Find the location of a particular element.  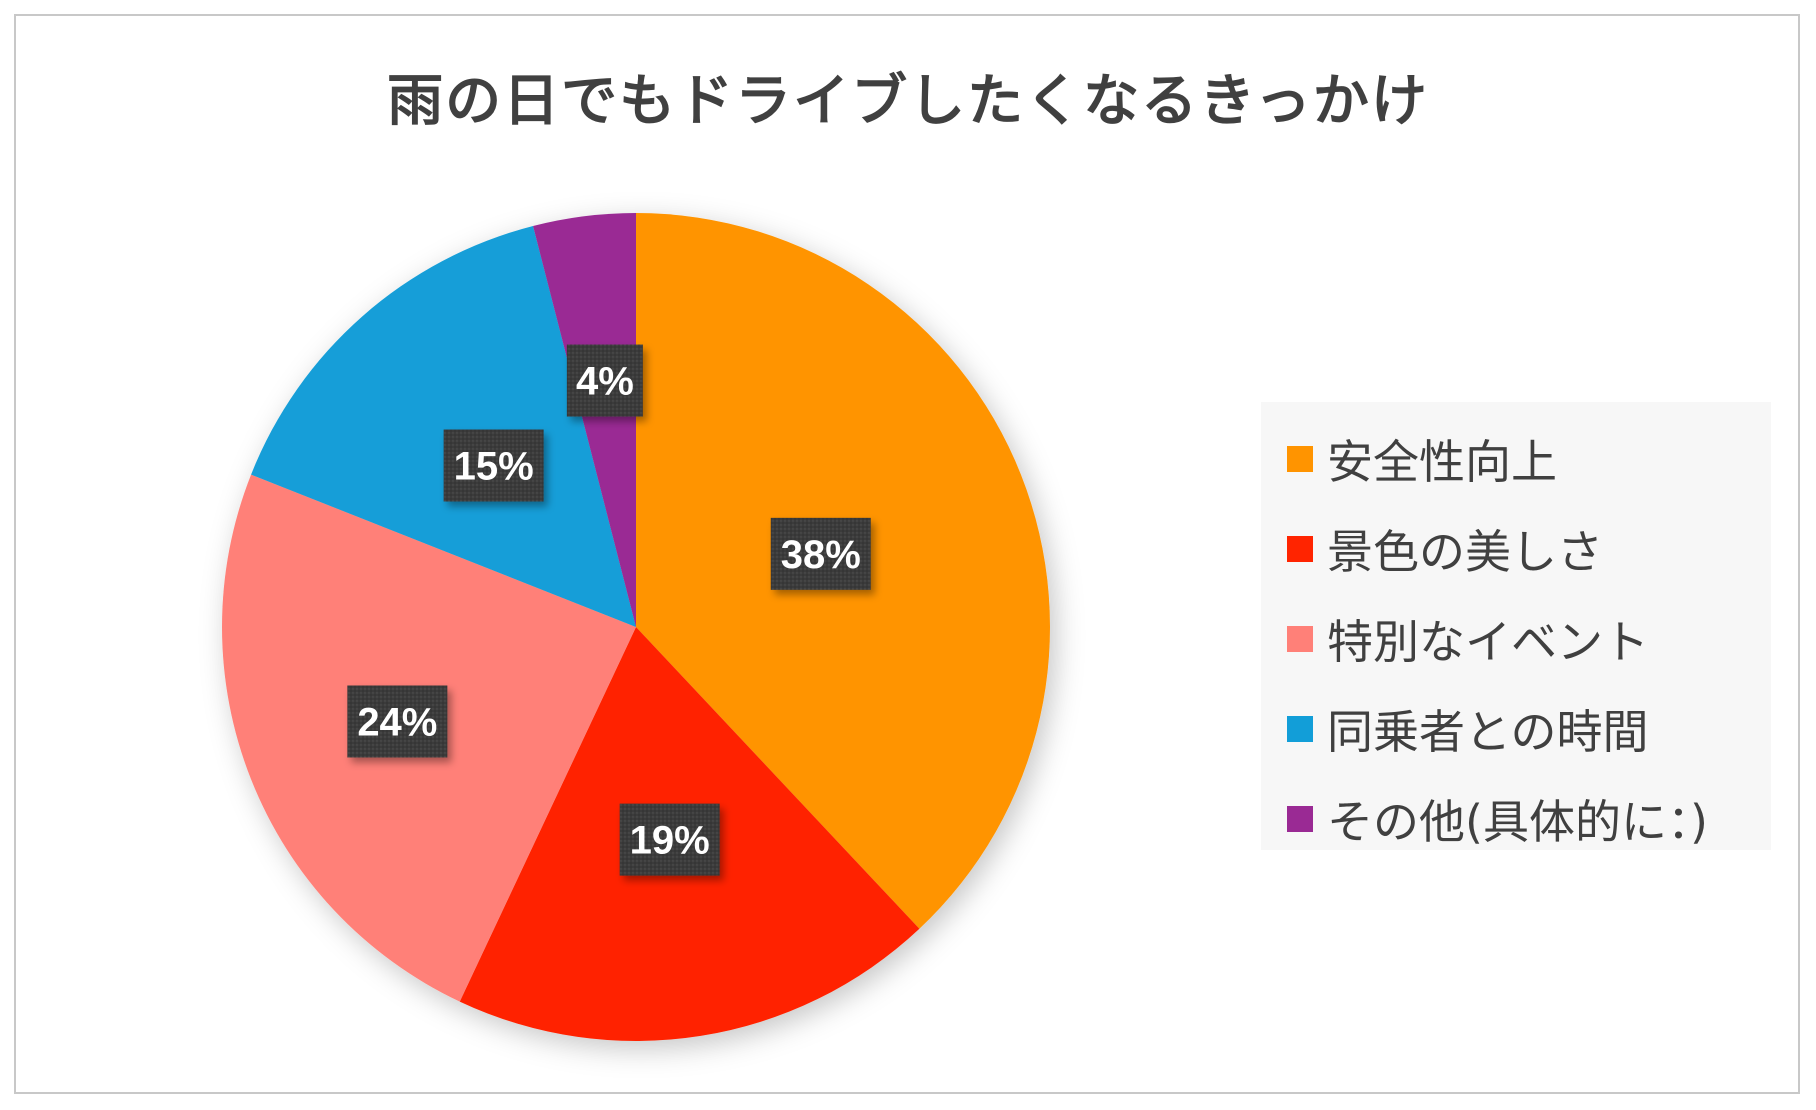

data-label-5: 4% is located at coordinates (604, 380).